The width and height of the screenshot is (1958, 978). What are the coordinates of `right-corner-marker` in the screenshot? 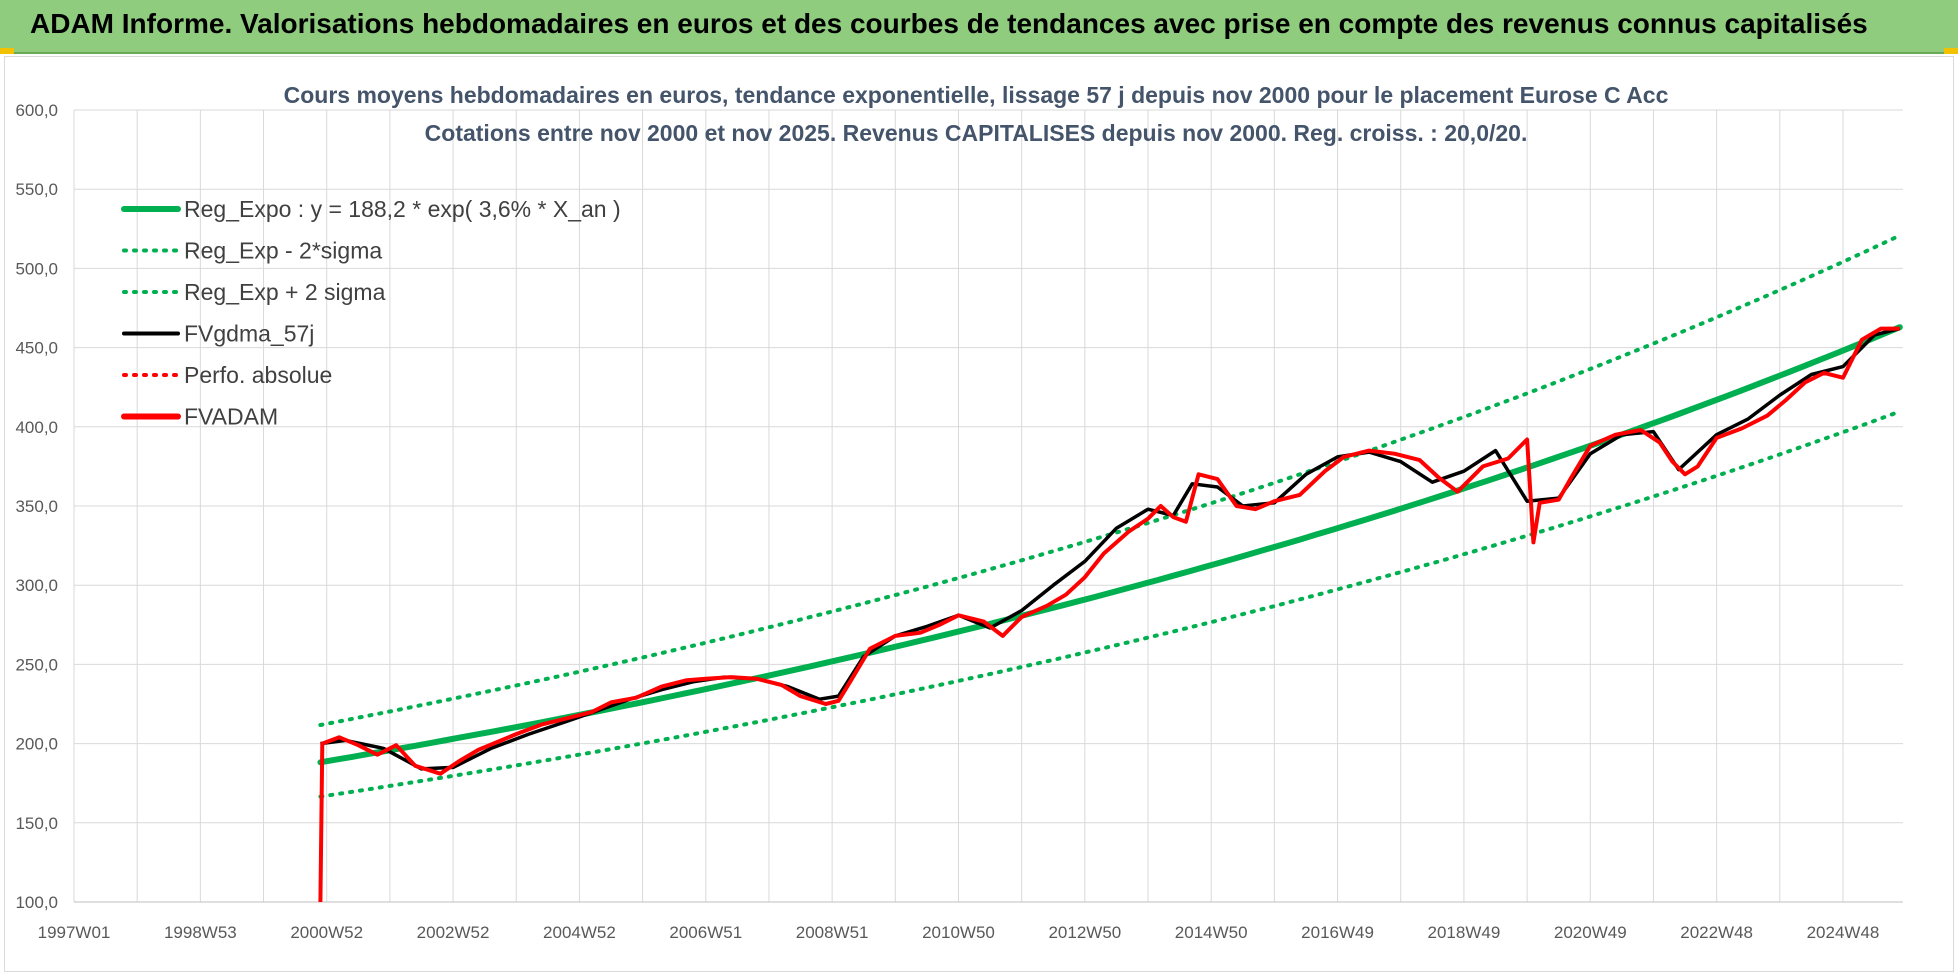 It's located at (1951, 51).